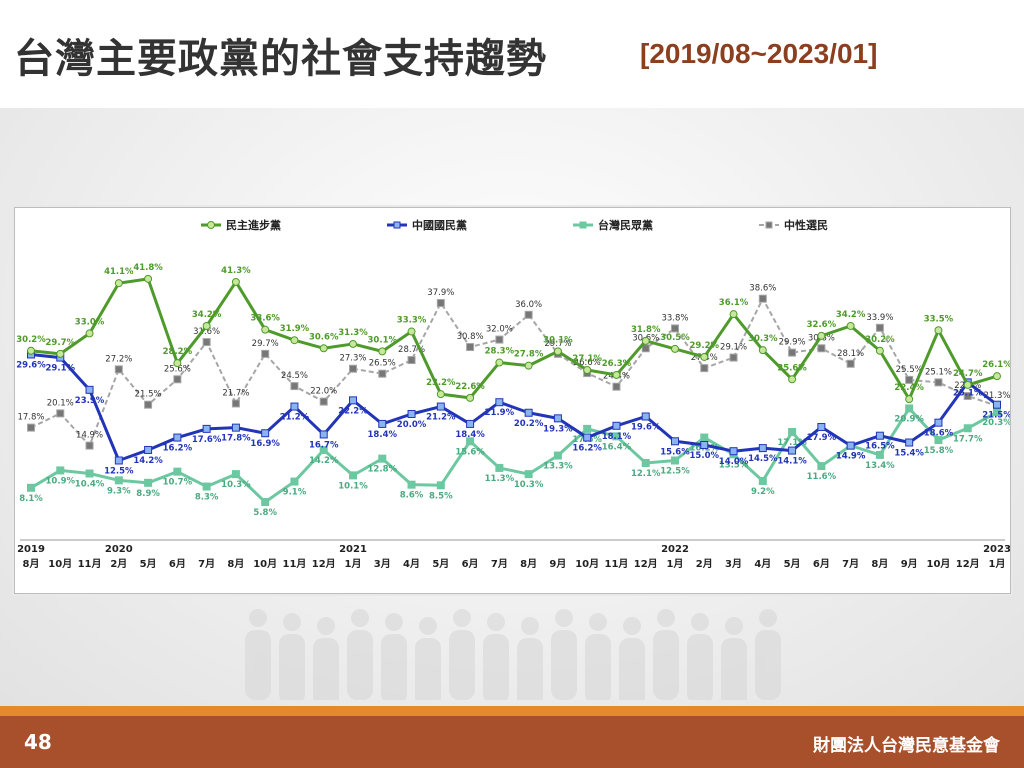  What do you see at coordinates (968, 374) in the screenshot?
I see `data-label-dpp: 24.7%` at bounding box center [968, 374].